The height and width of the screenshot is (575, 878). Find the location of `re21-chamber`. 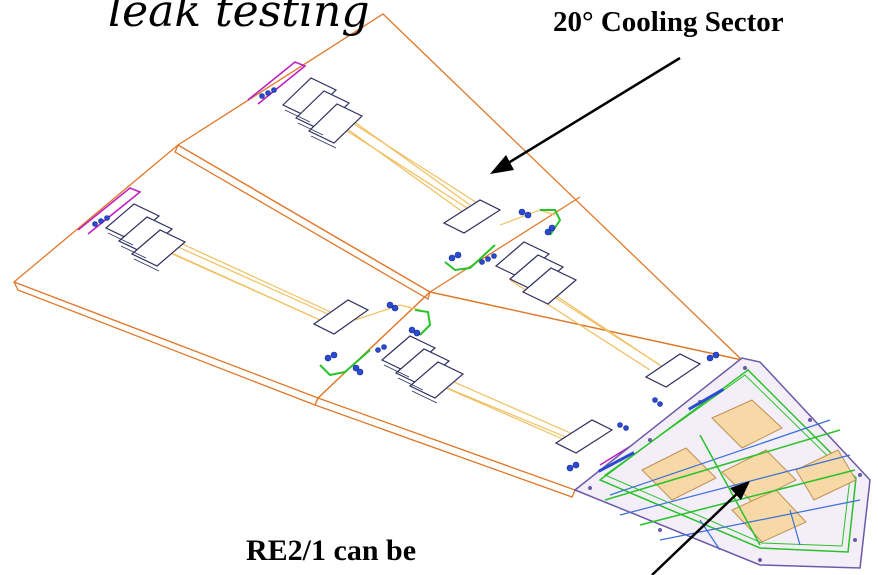

re21-chamber is located at coordinates (722, 463).